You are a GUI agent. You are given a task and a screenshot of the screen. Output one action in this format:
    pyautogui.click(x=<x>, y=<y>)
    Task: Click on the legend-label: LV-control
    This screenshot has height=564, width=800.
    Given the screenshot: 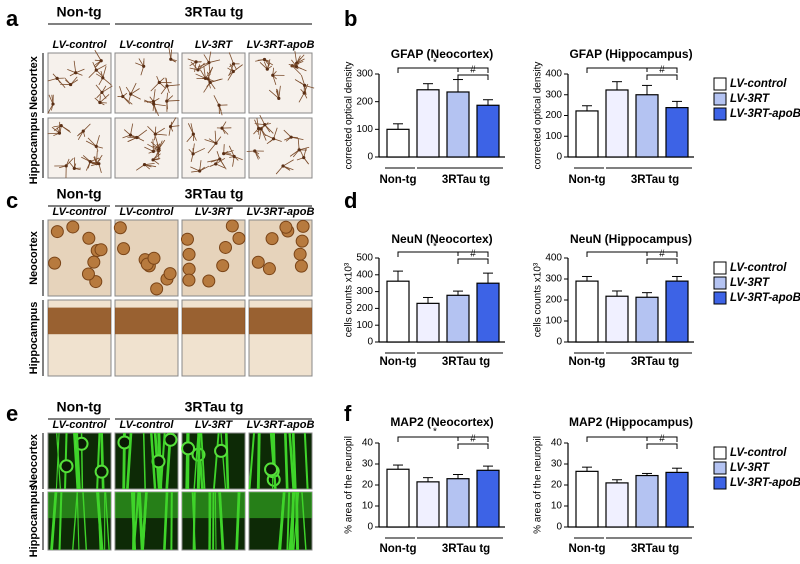 What is the action you would take?
    pyautogui.click(x=758, y=268)
    